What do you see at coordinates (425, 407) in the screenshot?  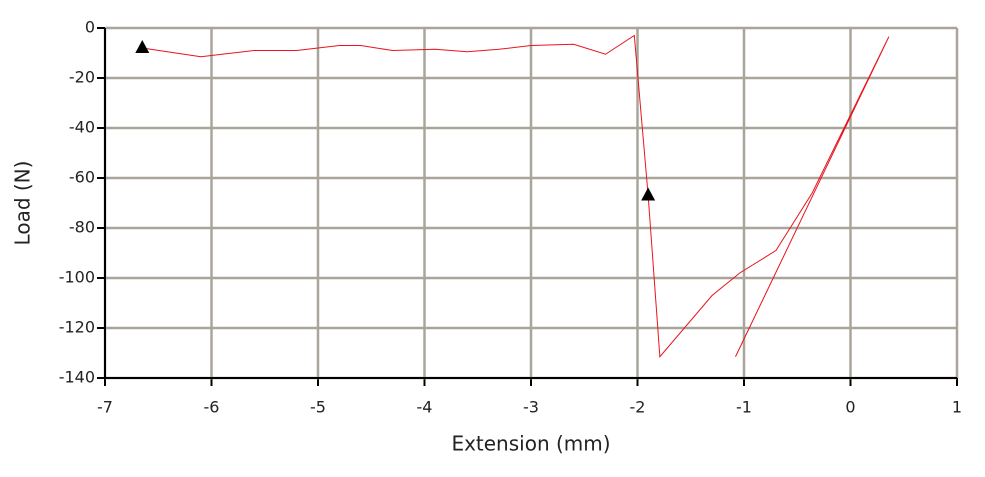 I see `x-tick-label: -4` at bounding box center [425, 407].